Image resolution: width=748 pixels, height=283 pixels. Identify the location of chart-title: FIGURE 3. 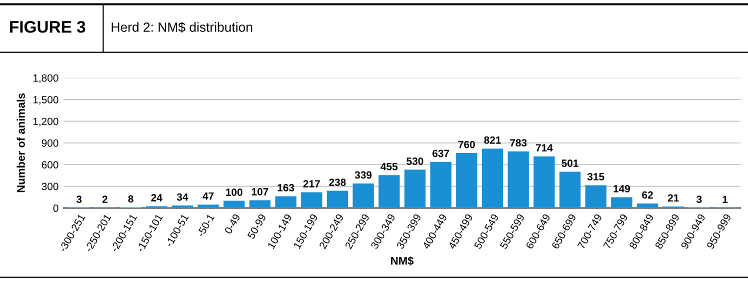
(48, 26).